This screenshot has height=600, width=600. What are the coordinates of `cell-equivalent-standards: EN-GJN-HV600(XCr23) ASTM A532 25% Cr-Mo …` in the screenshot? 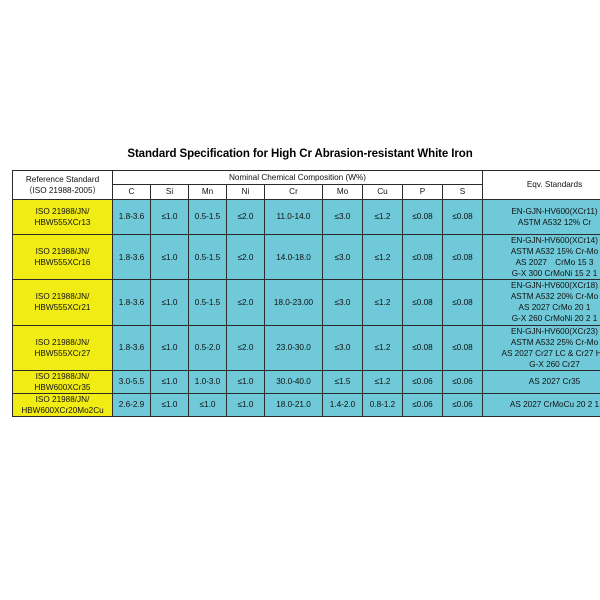 It's located at (541, 347).